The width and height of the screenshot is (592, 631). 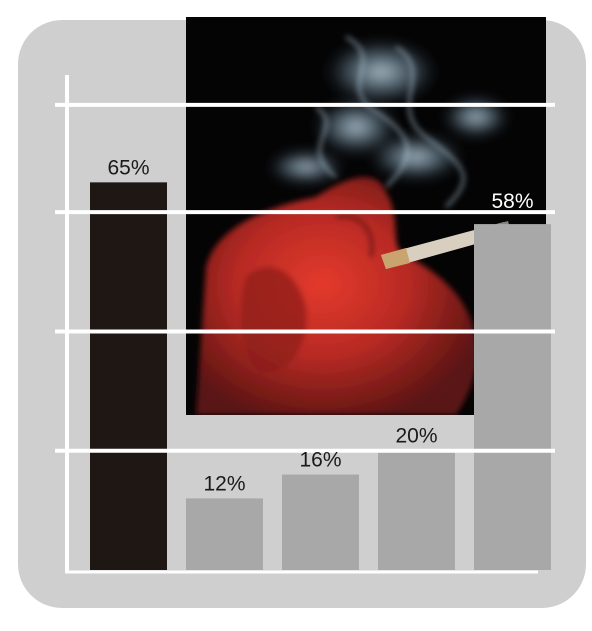 What do you see at coordinates (512, 201) in the screenshot?
I see `bar-value-label-5: 58%` at bounding box center [512, 201].